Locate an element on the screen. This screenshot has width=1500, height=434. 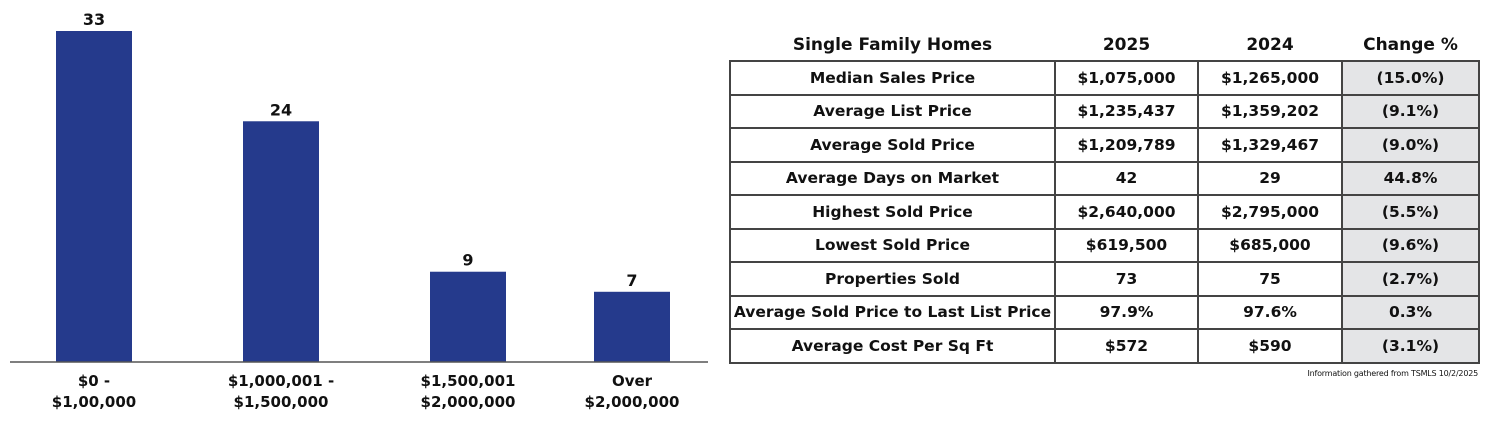
bar-value-label: 9 is located at coordinates (467, 260).